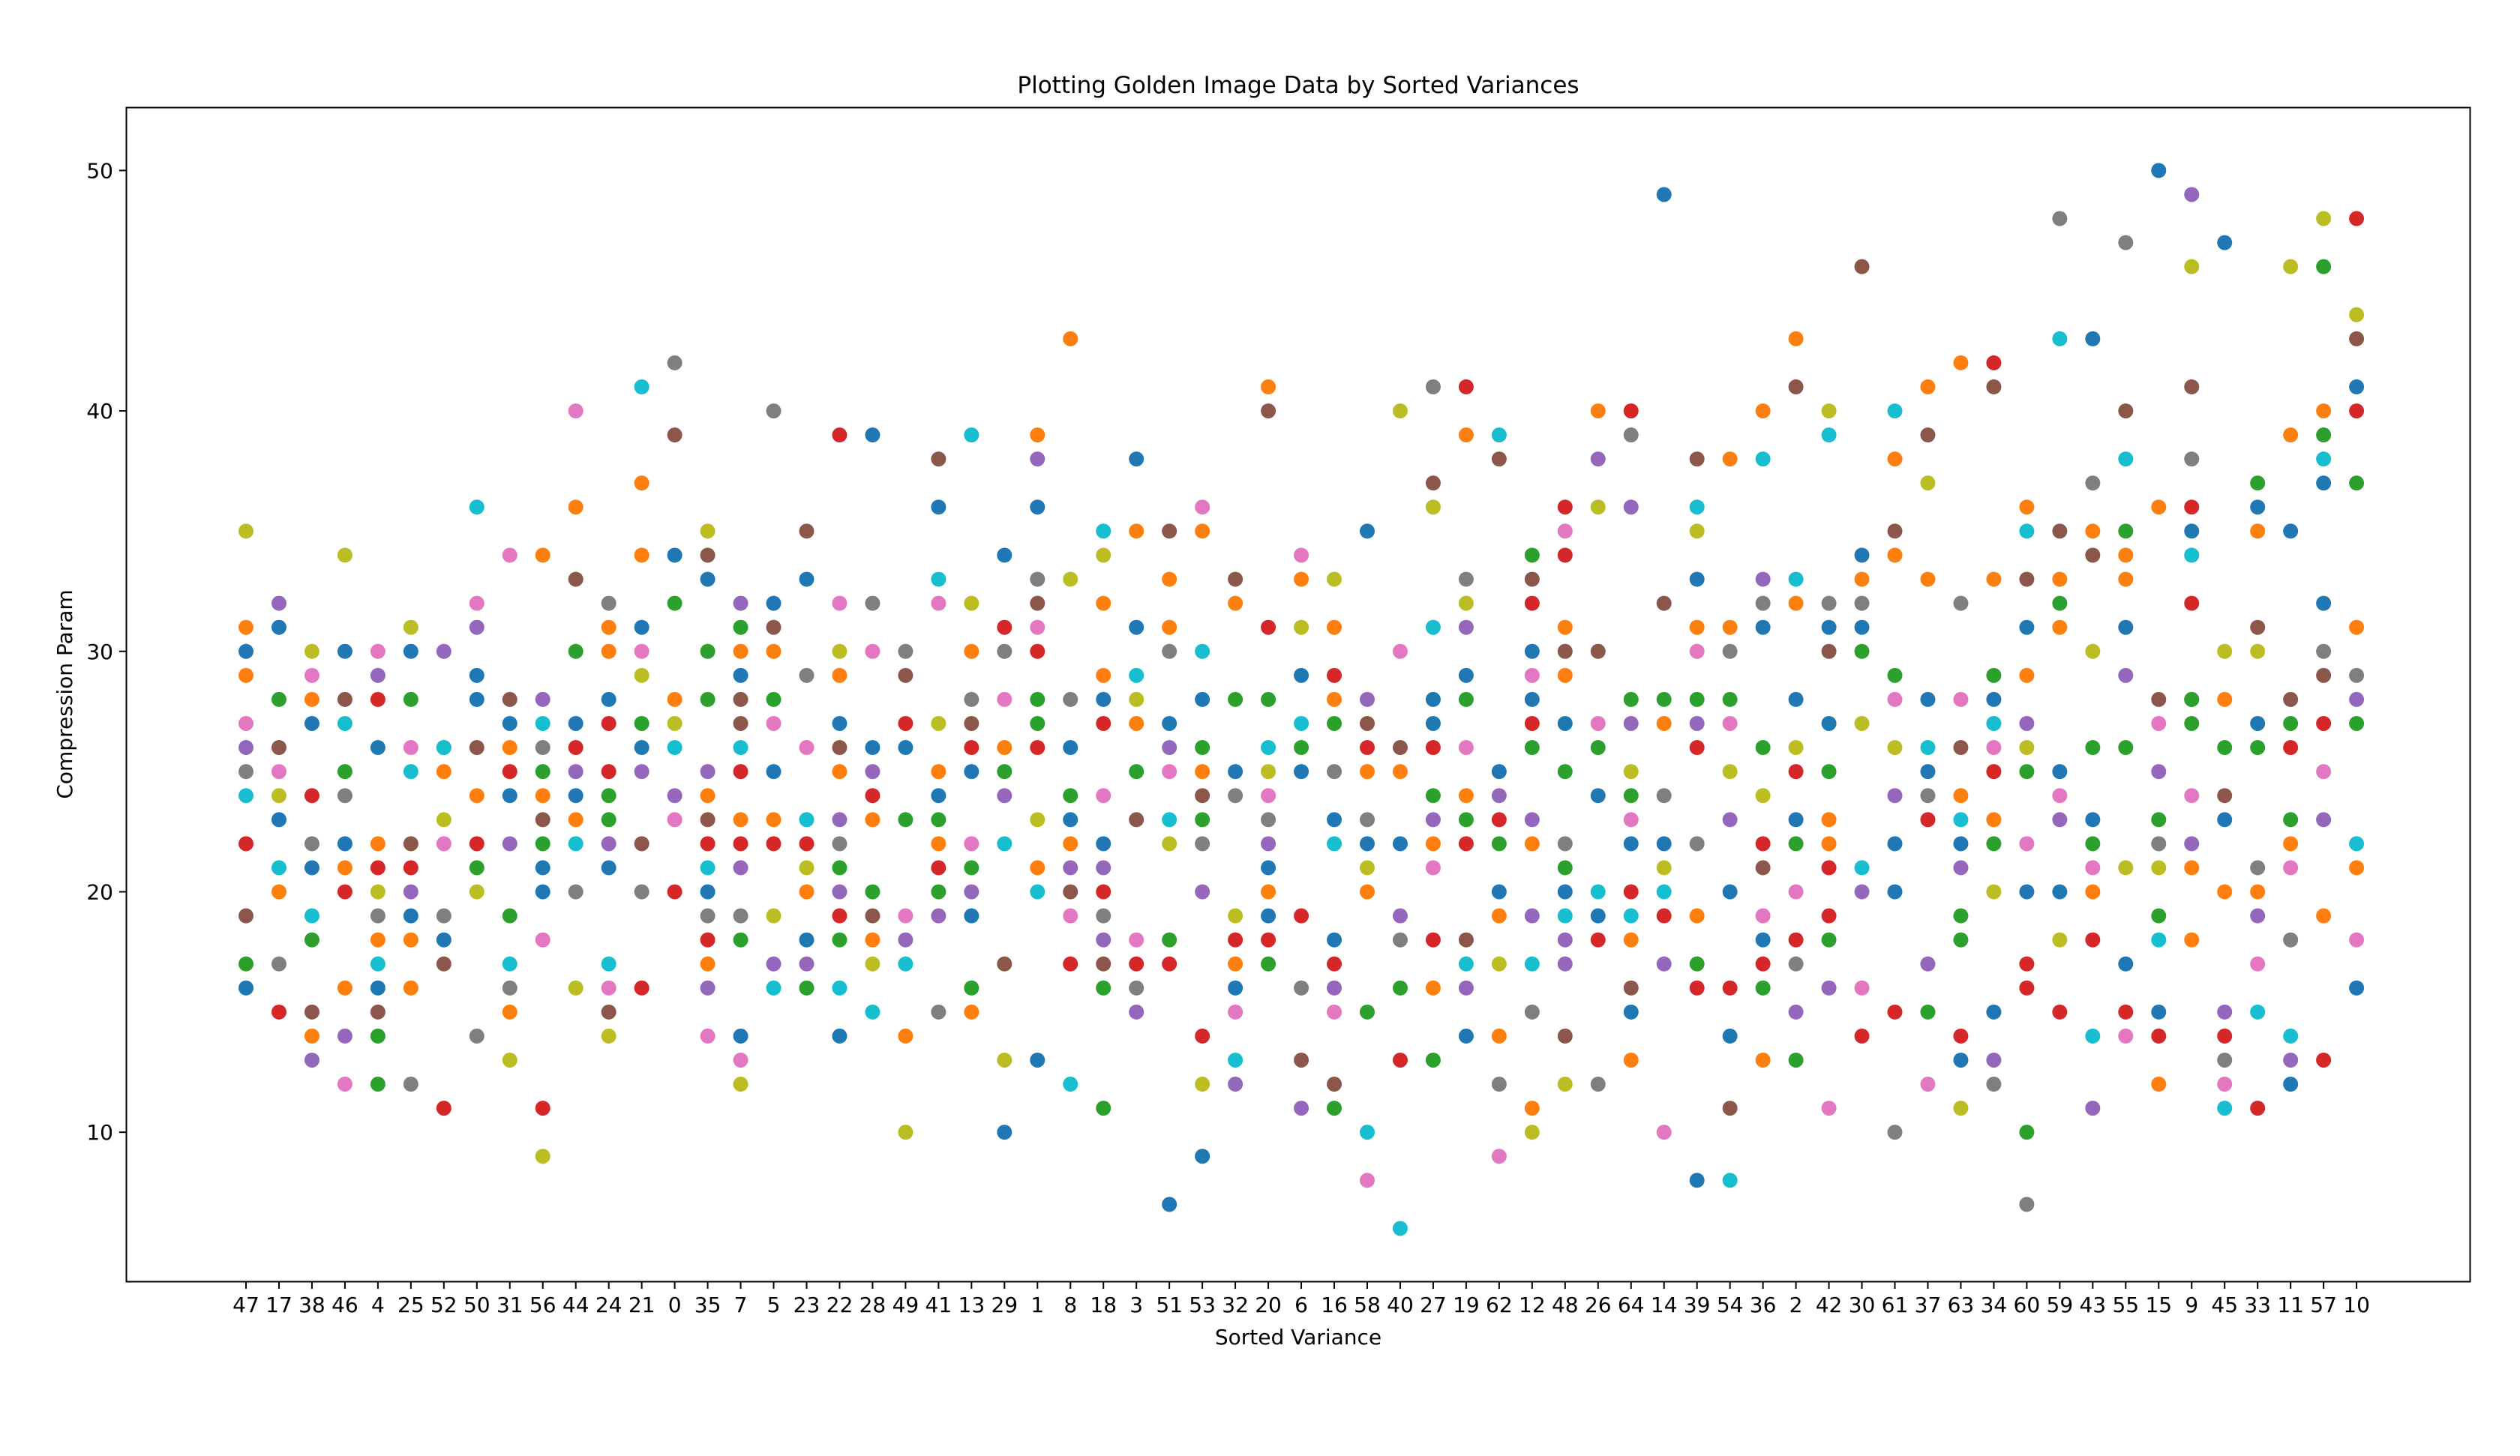 The width and height of the screenshot is (2520, 1456). What do you see at coordinates (345, 1305) in the screenshot?
I see `x-tick-label: 46` at bounding box center [345, 1305].